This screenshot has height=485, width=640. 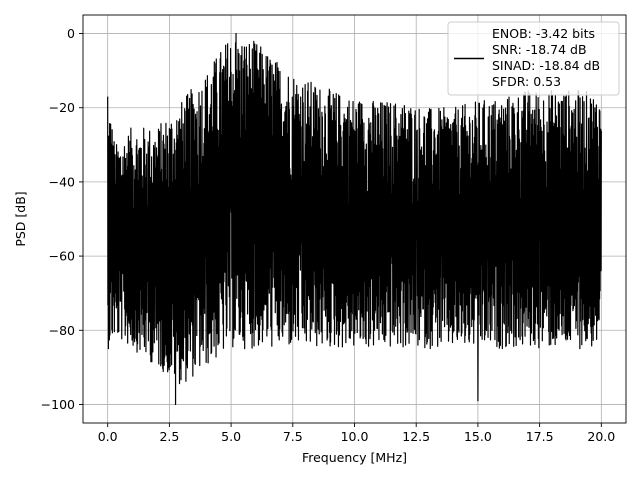 I want to click on y-tick-label: −80, so click(x=62, y=330).